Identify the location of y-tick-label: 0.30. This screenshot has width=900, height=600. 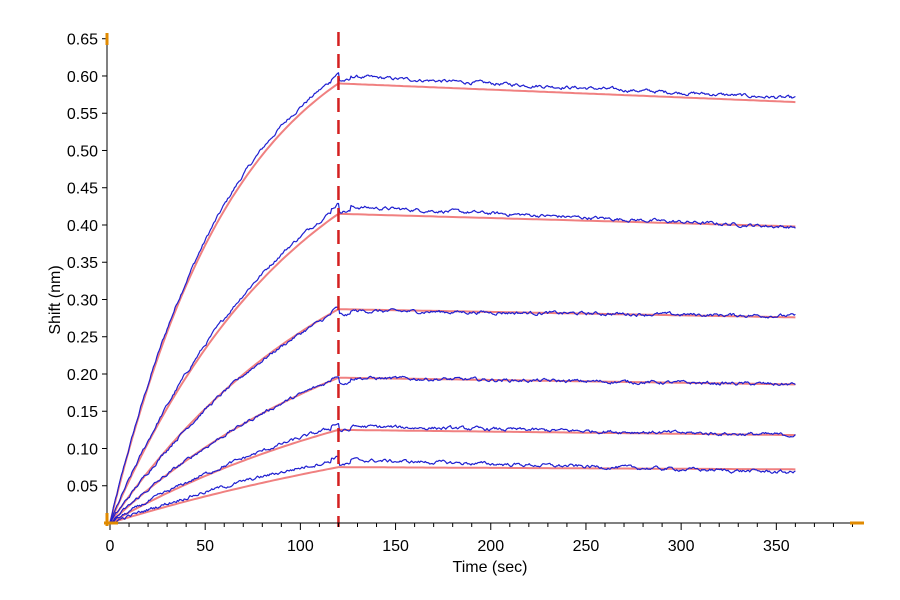
(82, 300).